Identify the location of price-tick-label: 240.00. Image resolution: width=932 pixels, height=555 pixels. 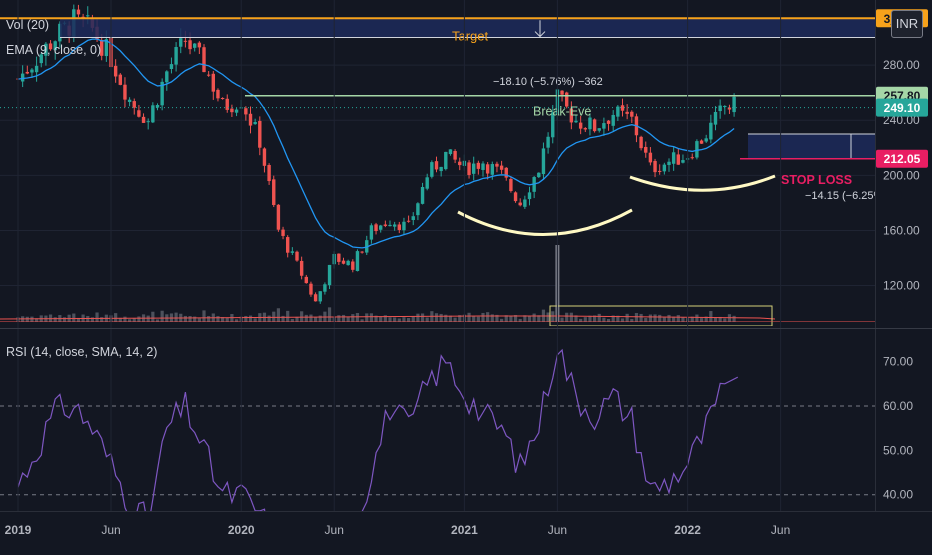
(901, 120).